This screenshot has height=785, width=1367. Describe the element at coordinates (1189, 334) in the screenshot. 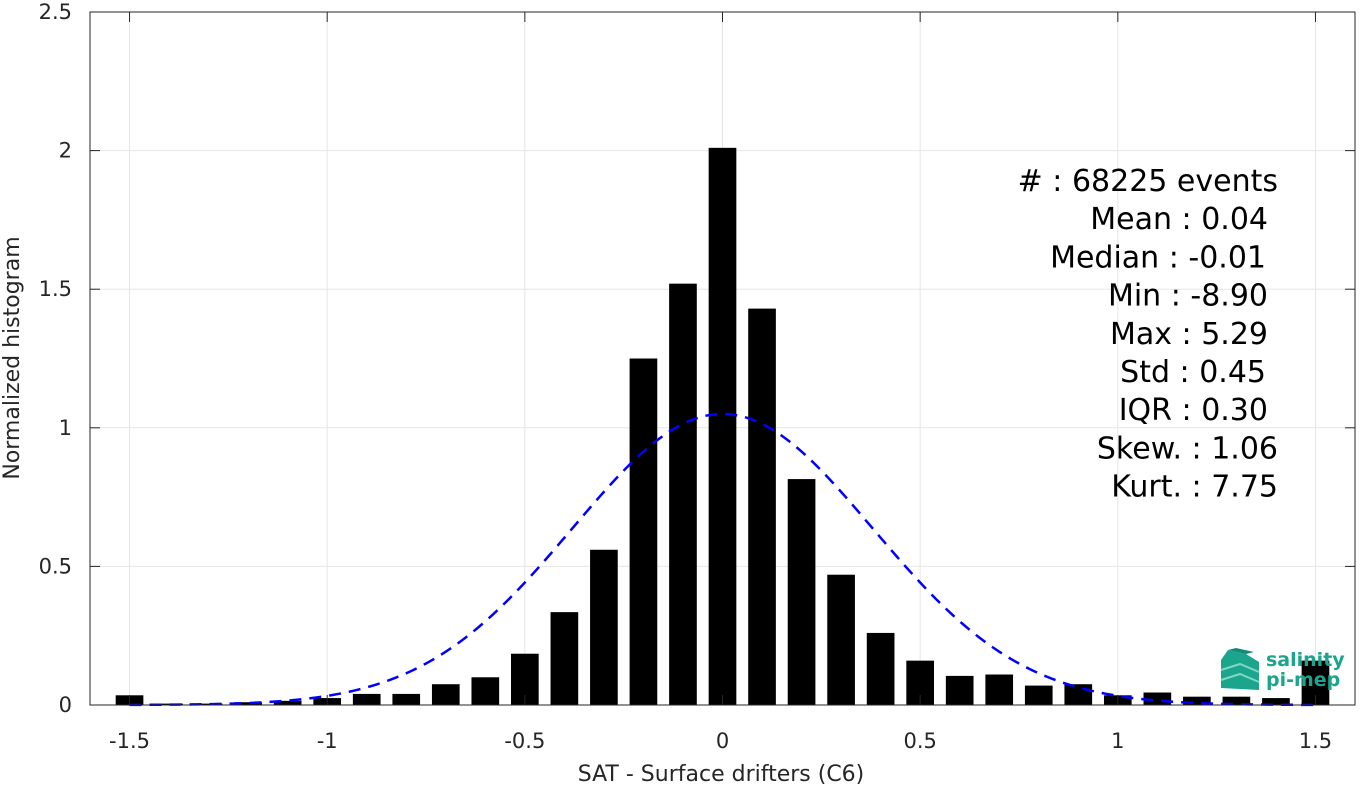

I see `stat-line: Max : 5.29` at that location.